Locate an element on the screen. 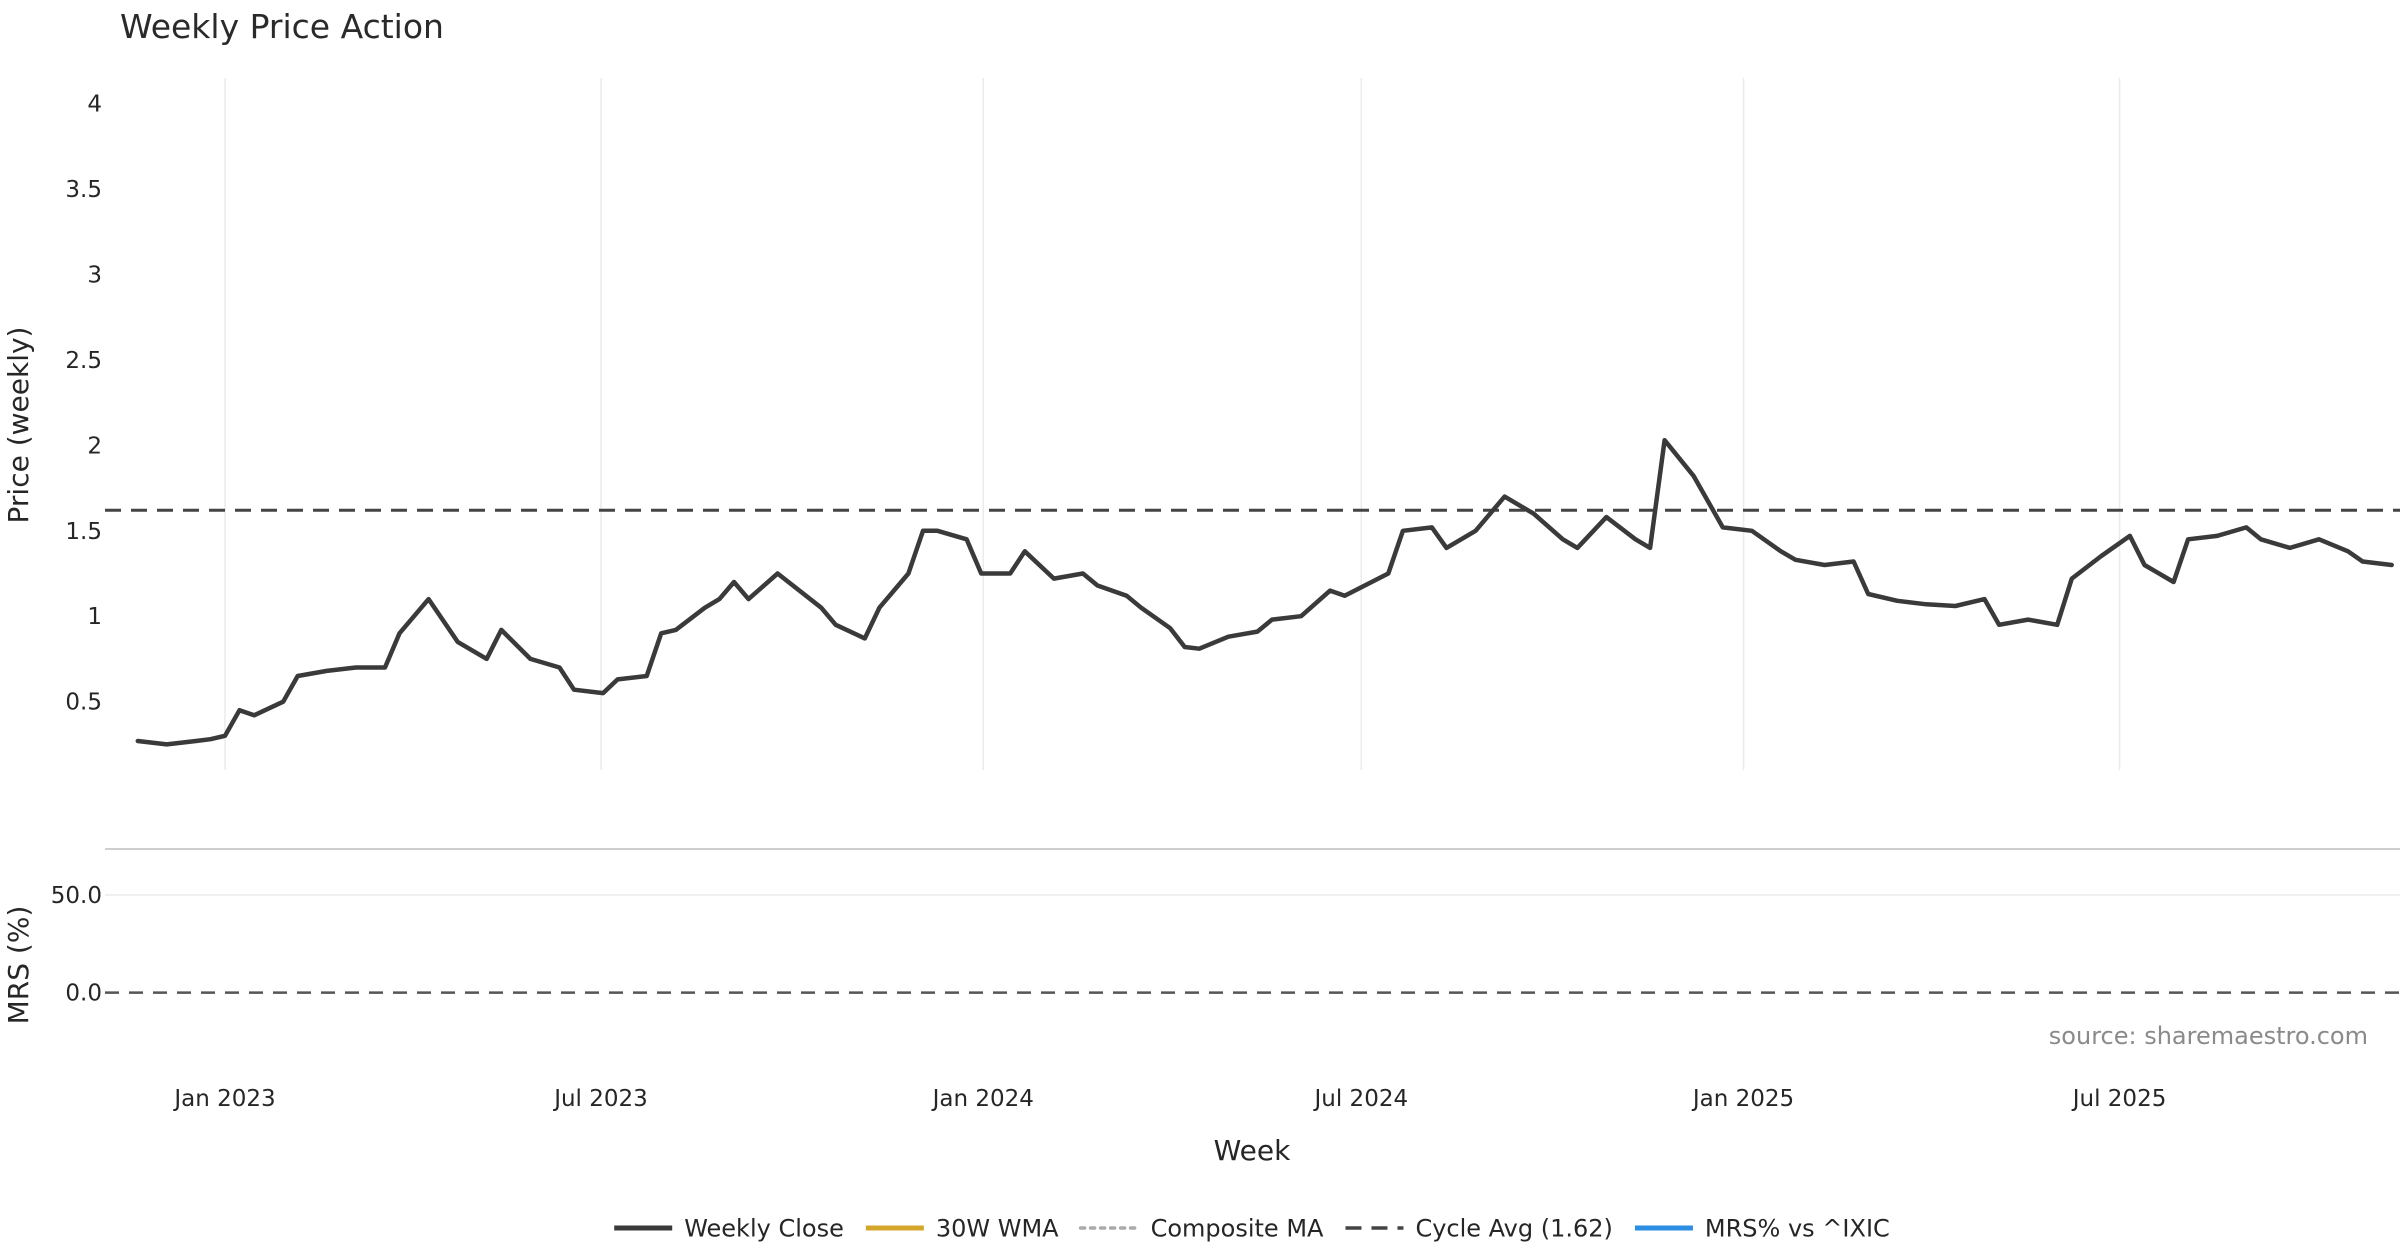 Image resolution: width=2400 pixels, height=1260 pixels. price-y-tick-label: 1 is located at coordinates (94, 617).